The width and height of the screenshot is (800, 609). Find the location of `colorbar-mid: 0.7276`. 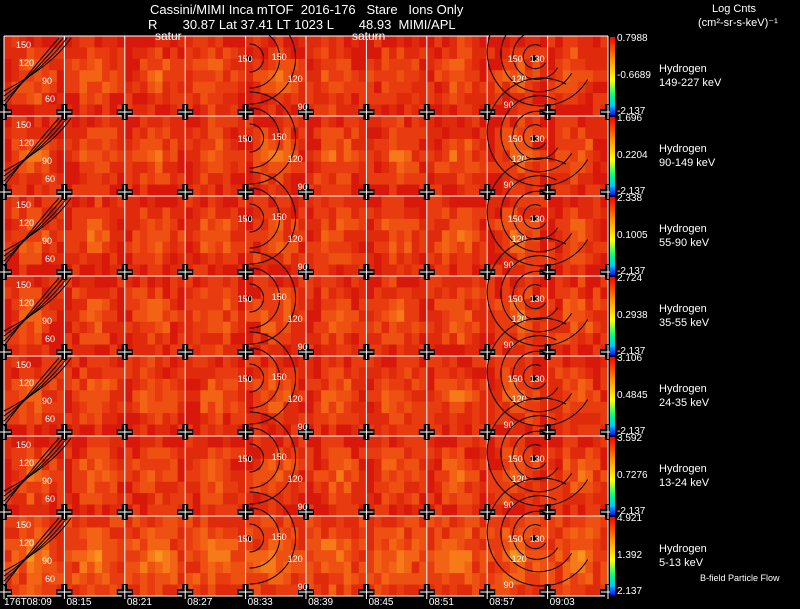

colorbar-mid: 0.7276 is located at coordinates (632, 475).